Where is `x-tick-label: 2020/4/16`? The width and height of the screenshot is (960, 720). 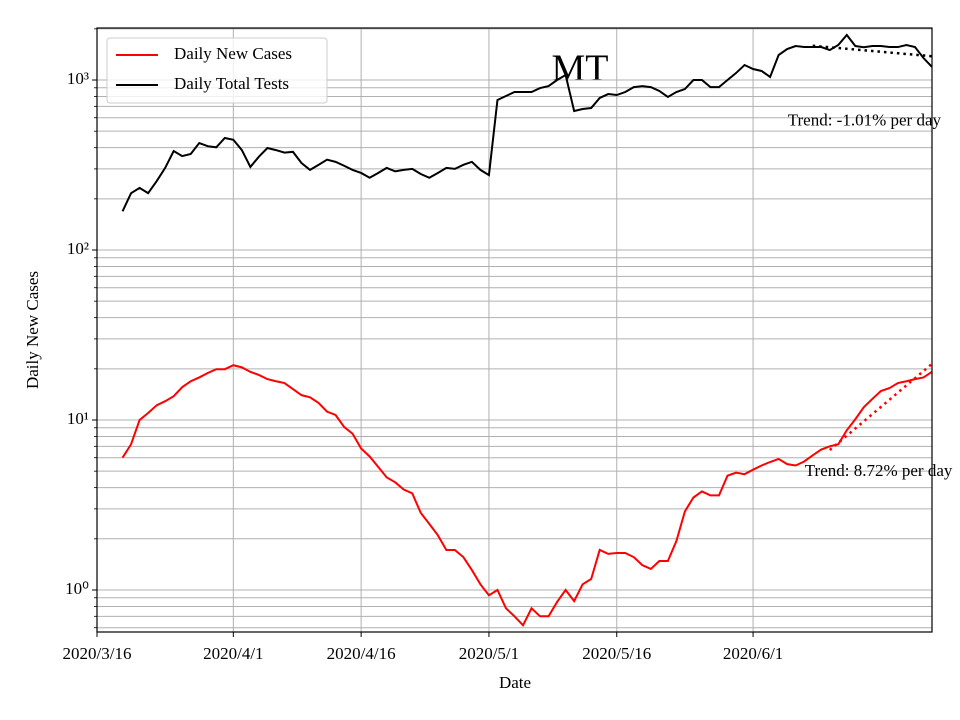
x-tick-label: 2020/4/16 is located at coordinates (361, 653).